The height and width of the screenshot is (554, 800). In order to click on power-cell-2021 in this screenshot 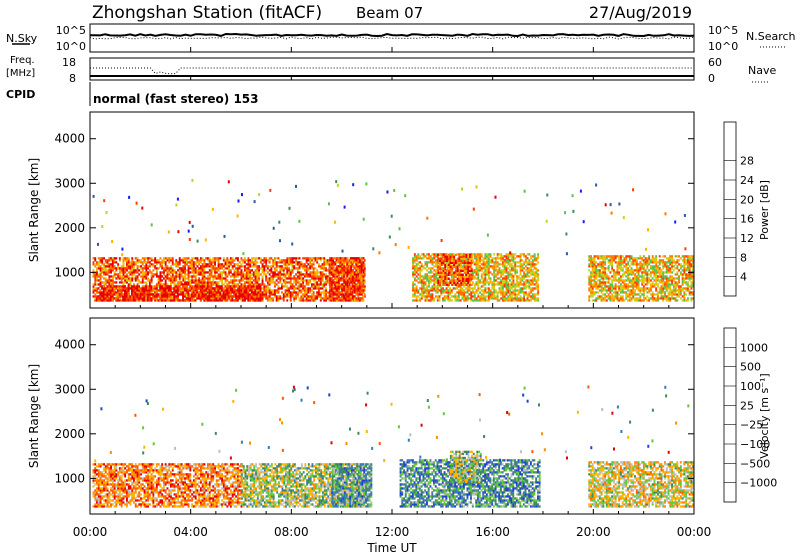, I will do `click(317, 296)`.